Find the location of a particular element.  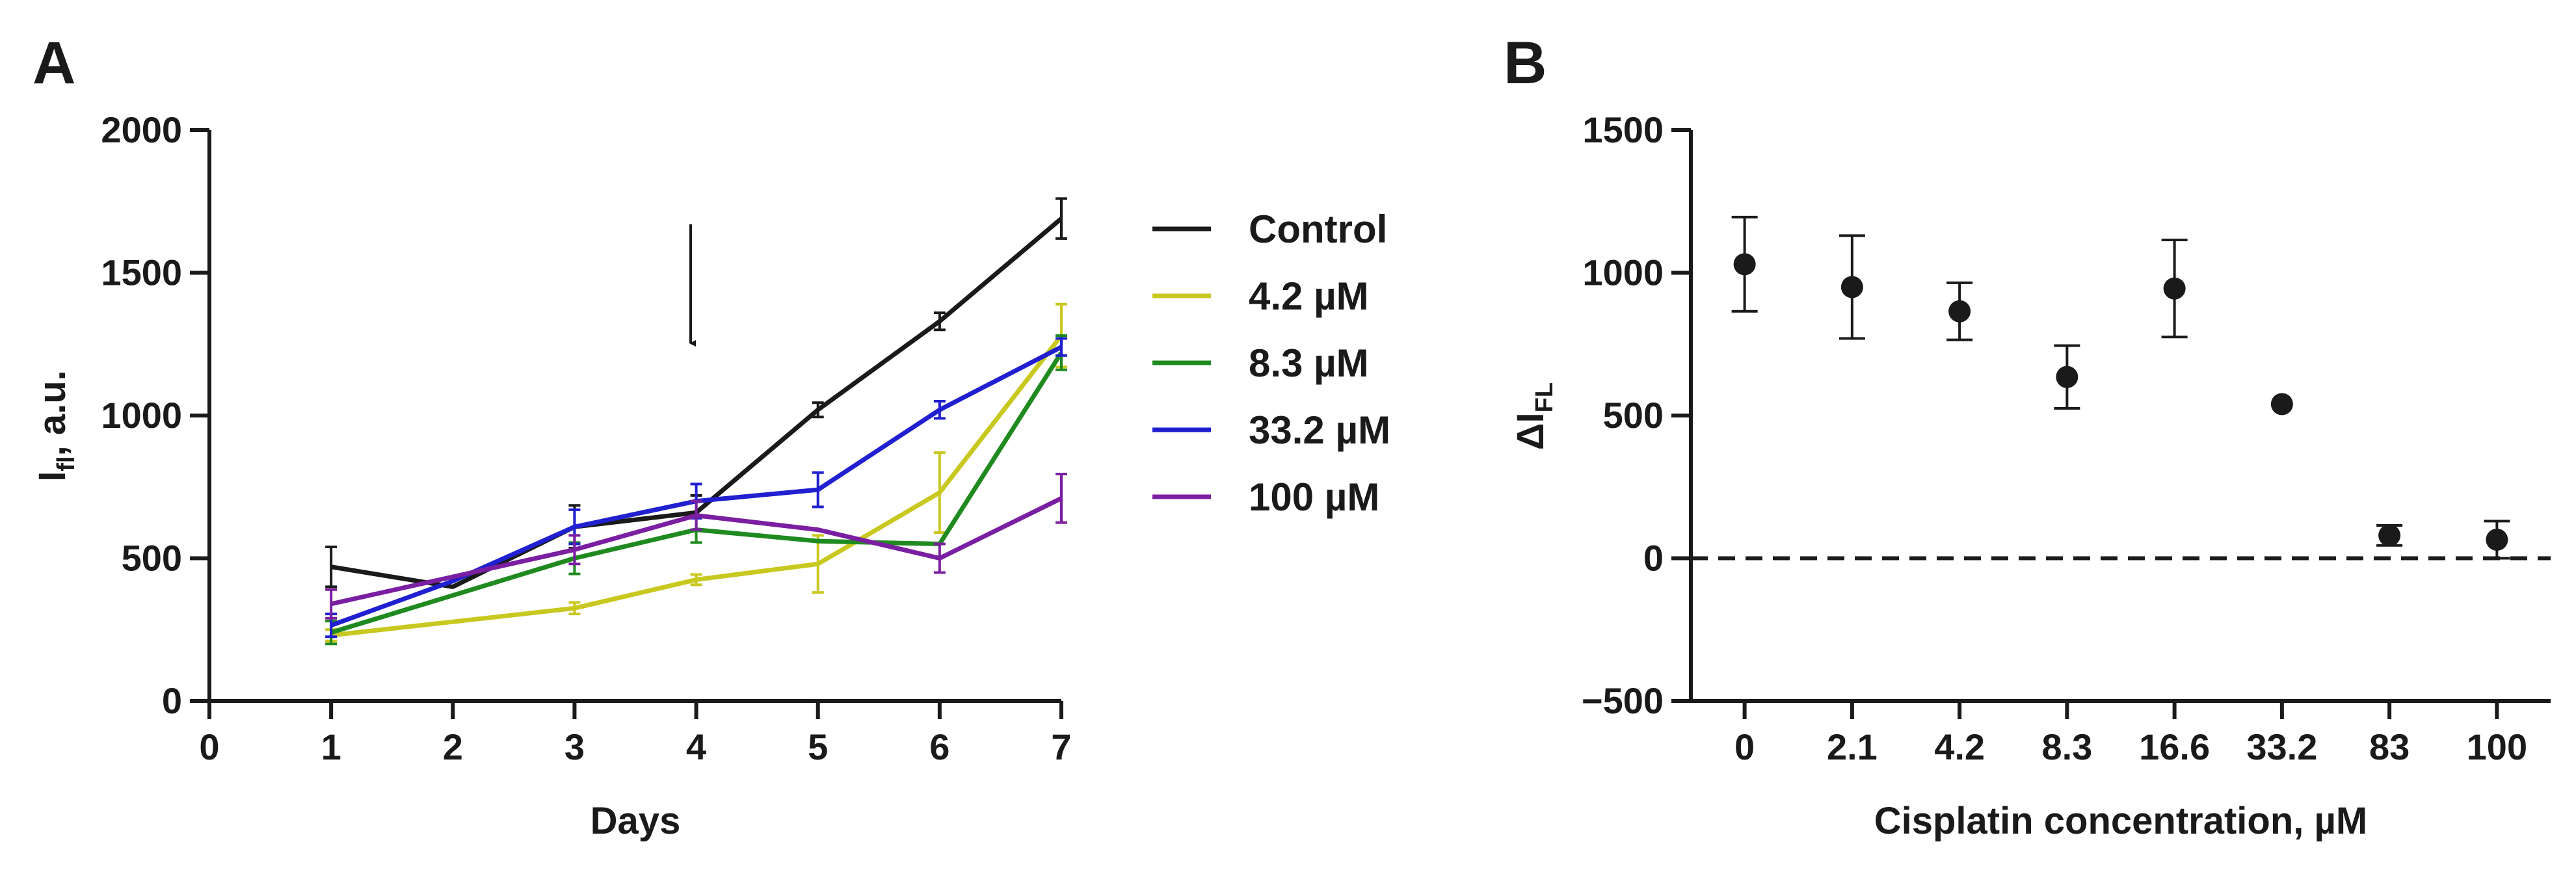

x-tick-label: 100 is located at coordinates (2497, 746).